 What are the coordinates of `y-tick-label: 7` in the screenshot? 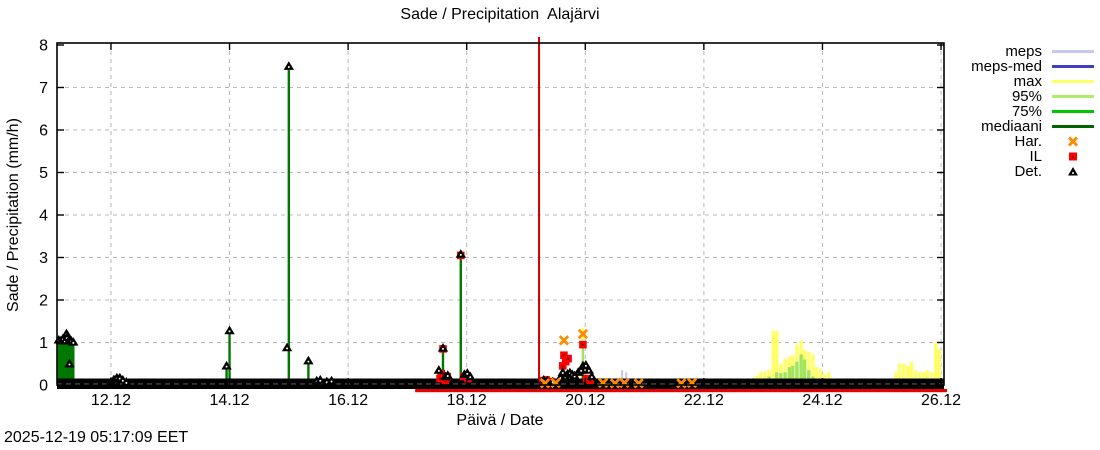 It's located at (43, 88).